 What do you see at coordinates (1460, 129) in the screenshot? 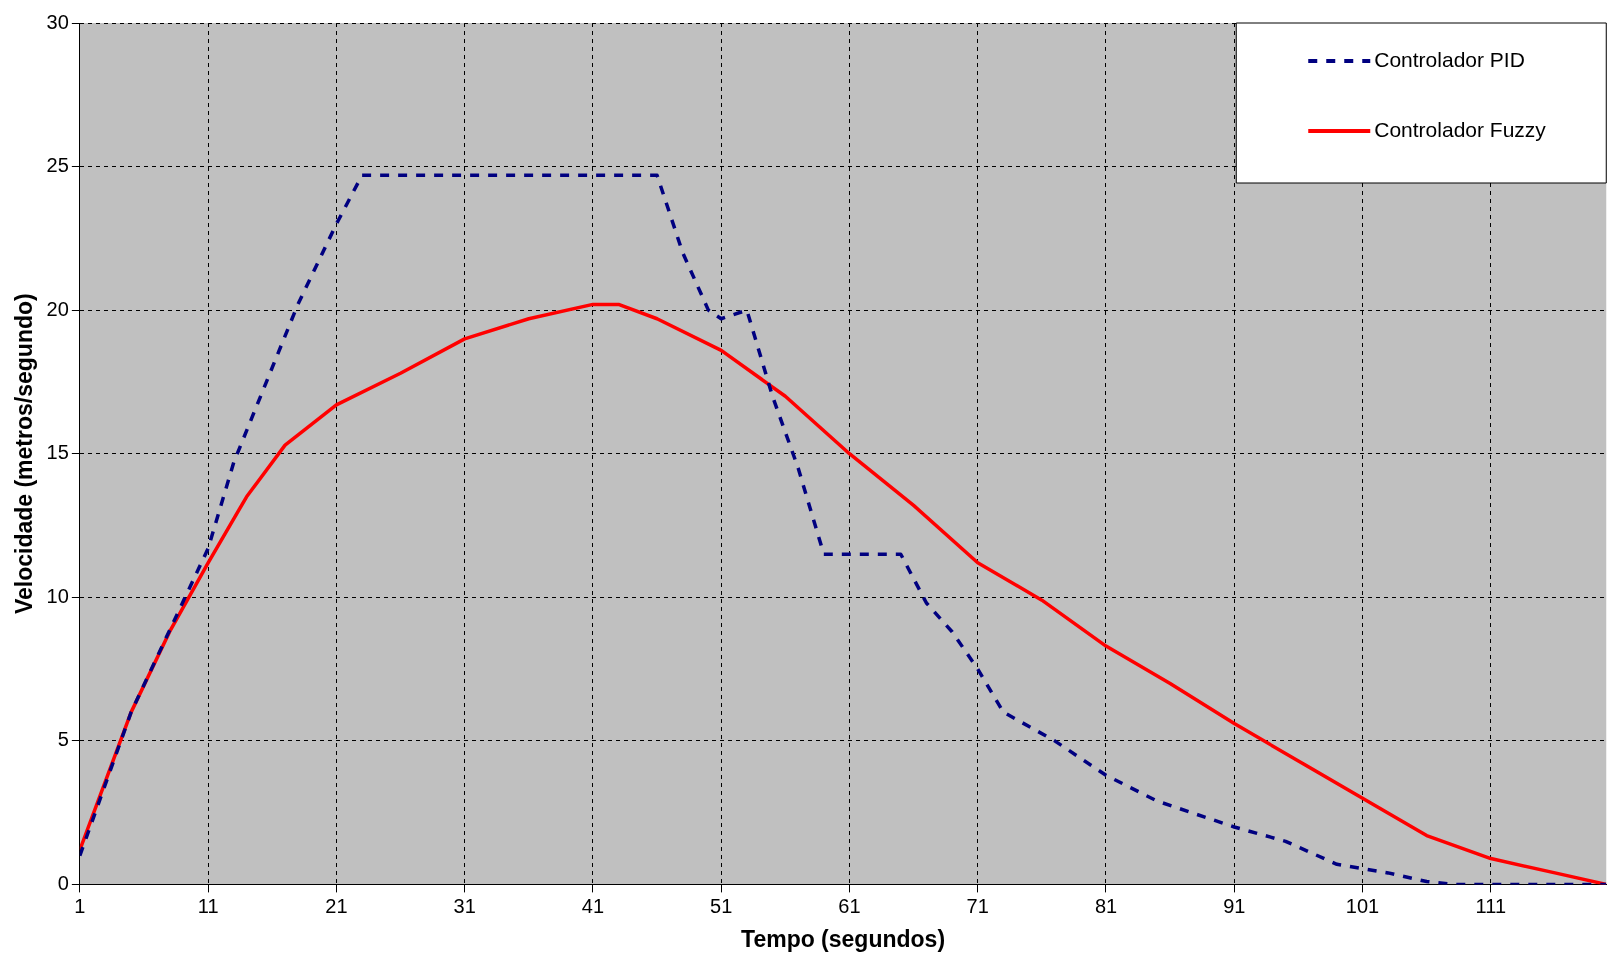
I see `legend-label: Controlador Fuzzy` at bounding box center [1460, 129].